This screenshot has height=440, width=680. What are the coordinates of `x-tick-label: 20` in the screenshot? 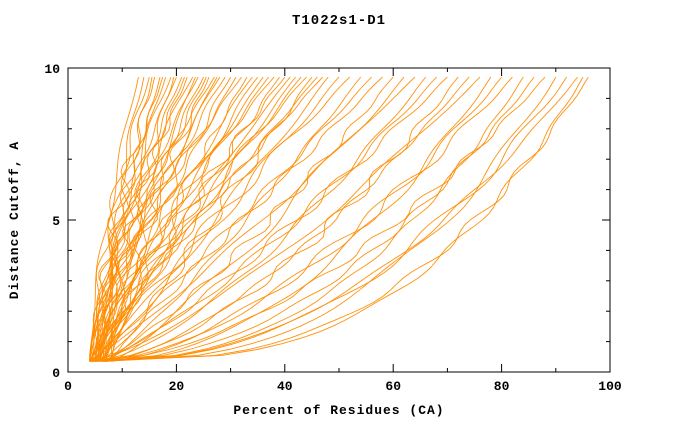 It's located at (177, 386).